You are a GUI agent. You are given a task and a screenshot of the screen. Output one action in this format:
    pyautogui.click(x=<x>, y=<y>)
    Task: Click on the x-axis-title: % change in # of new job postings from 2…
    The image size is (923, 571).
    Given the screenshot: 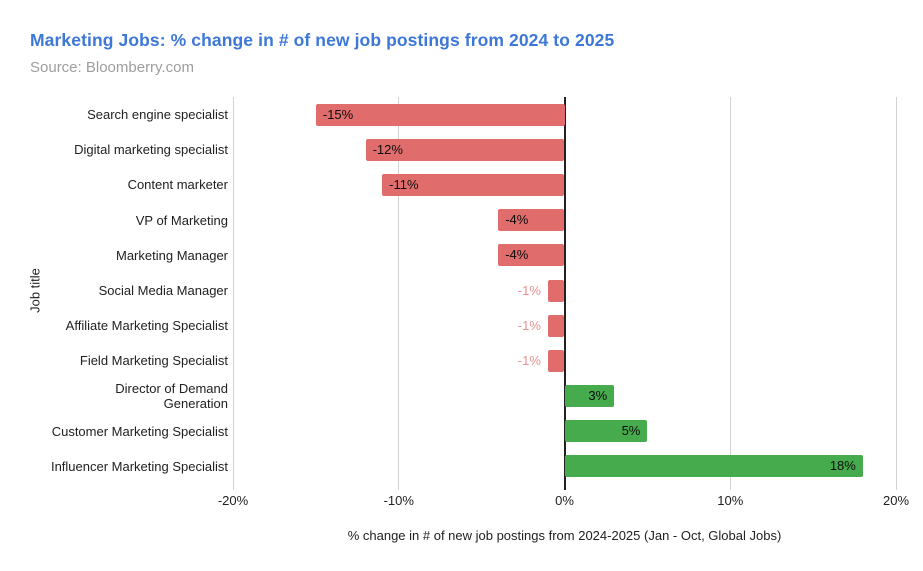 What is the action you would take?
    pyautogui.click(x=564, y=535)
    